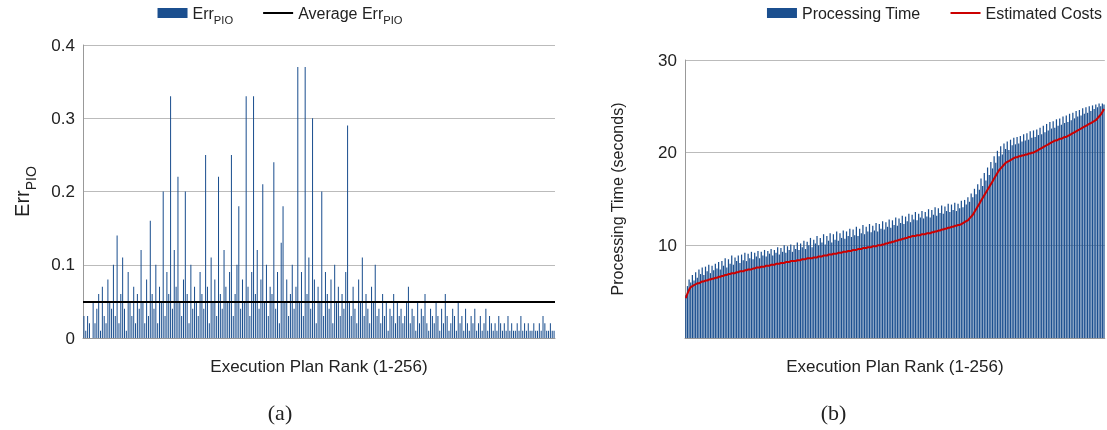  What do you see at coordinates (667, 60) in the screenshot?
I see `y-tick-label: 30` at bounding box center [667, 60].